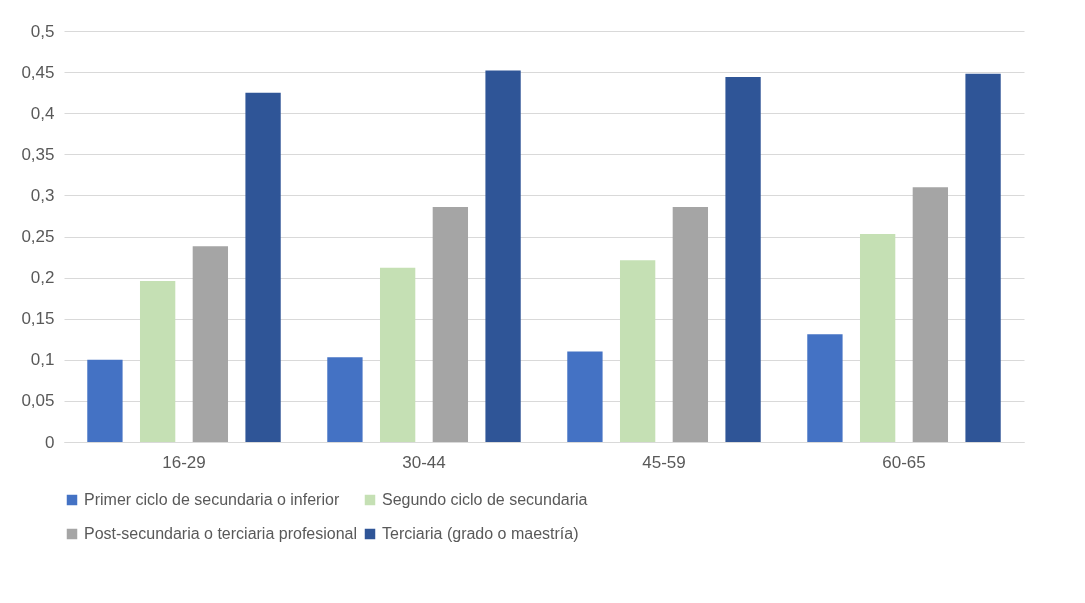 The width and height of the screenshot is (1085, 603). Describe the element at coordinates (42, 31) in the screenshot. I see `y-tick-label: 0,5` at that location.